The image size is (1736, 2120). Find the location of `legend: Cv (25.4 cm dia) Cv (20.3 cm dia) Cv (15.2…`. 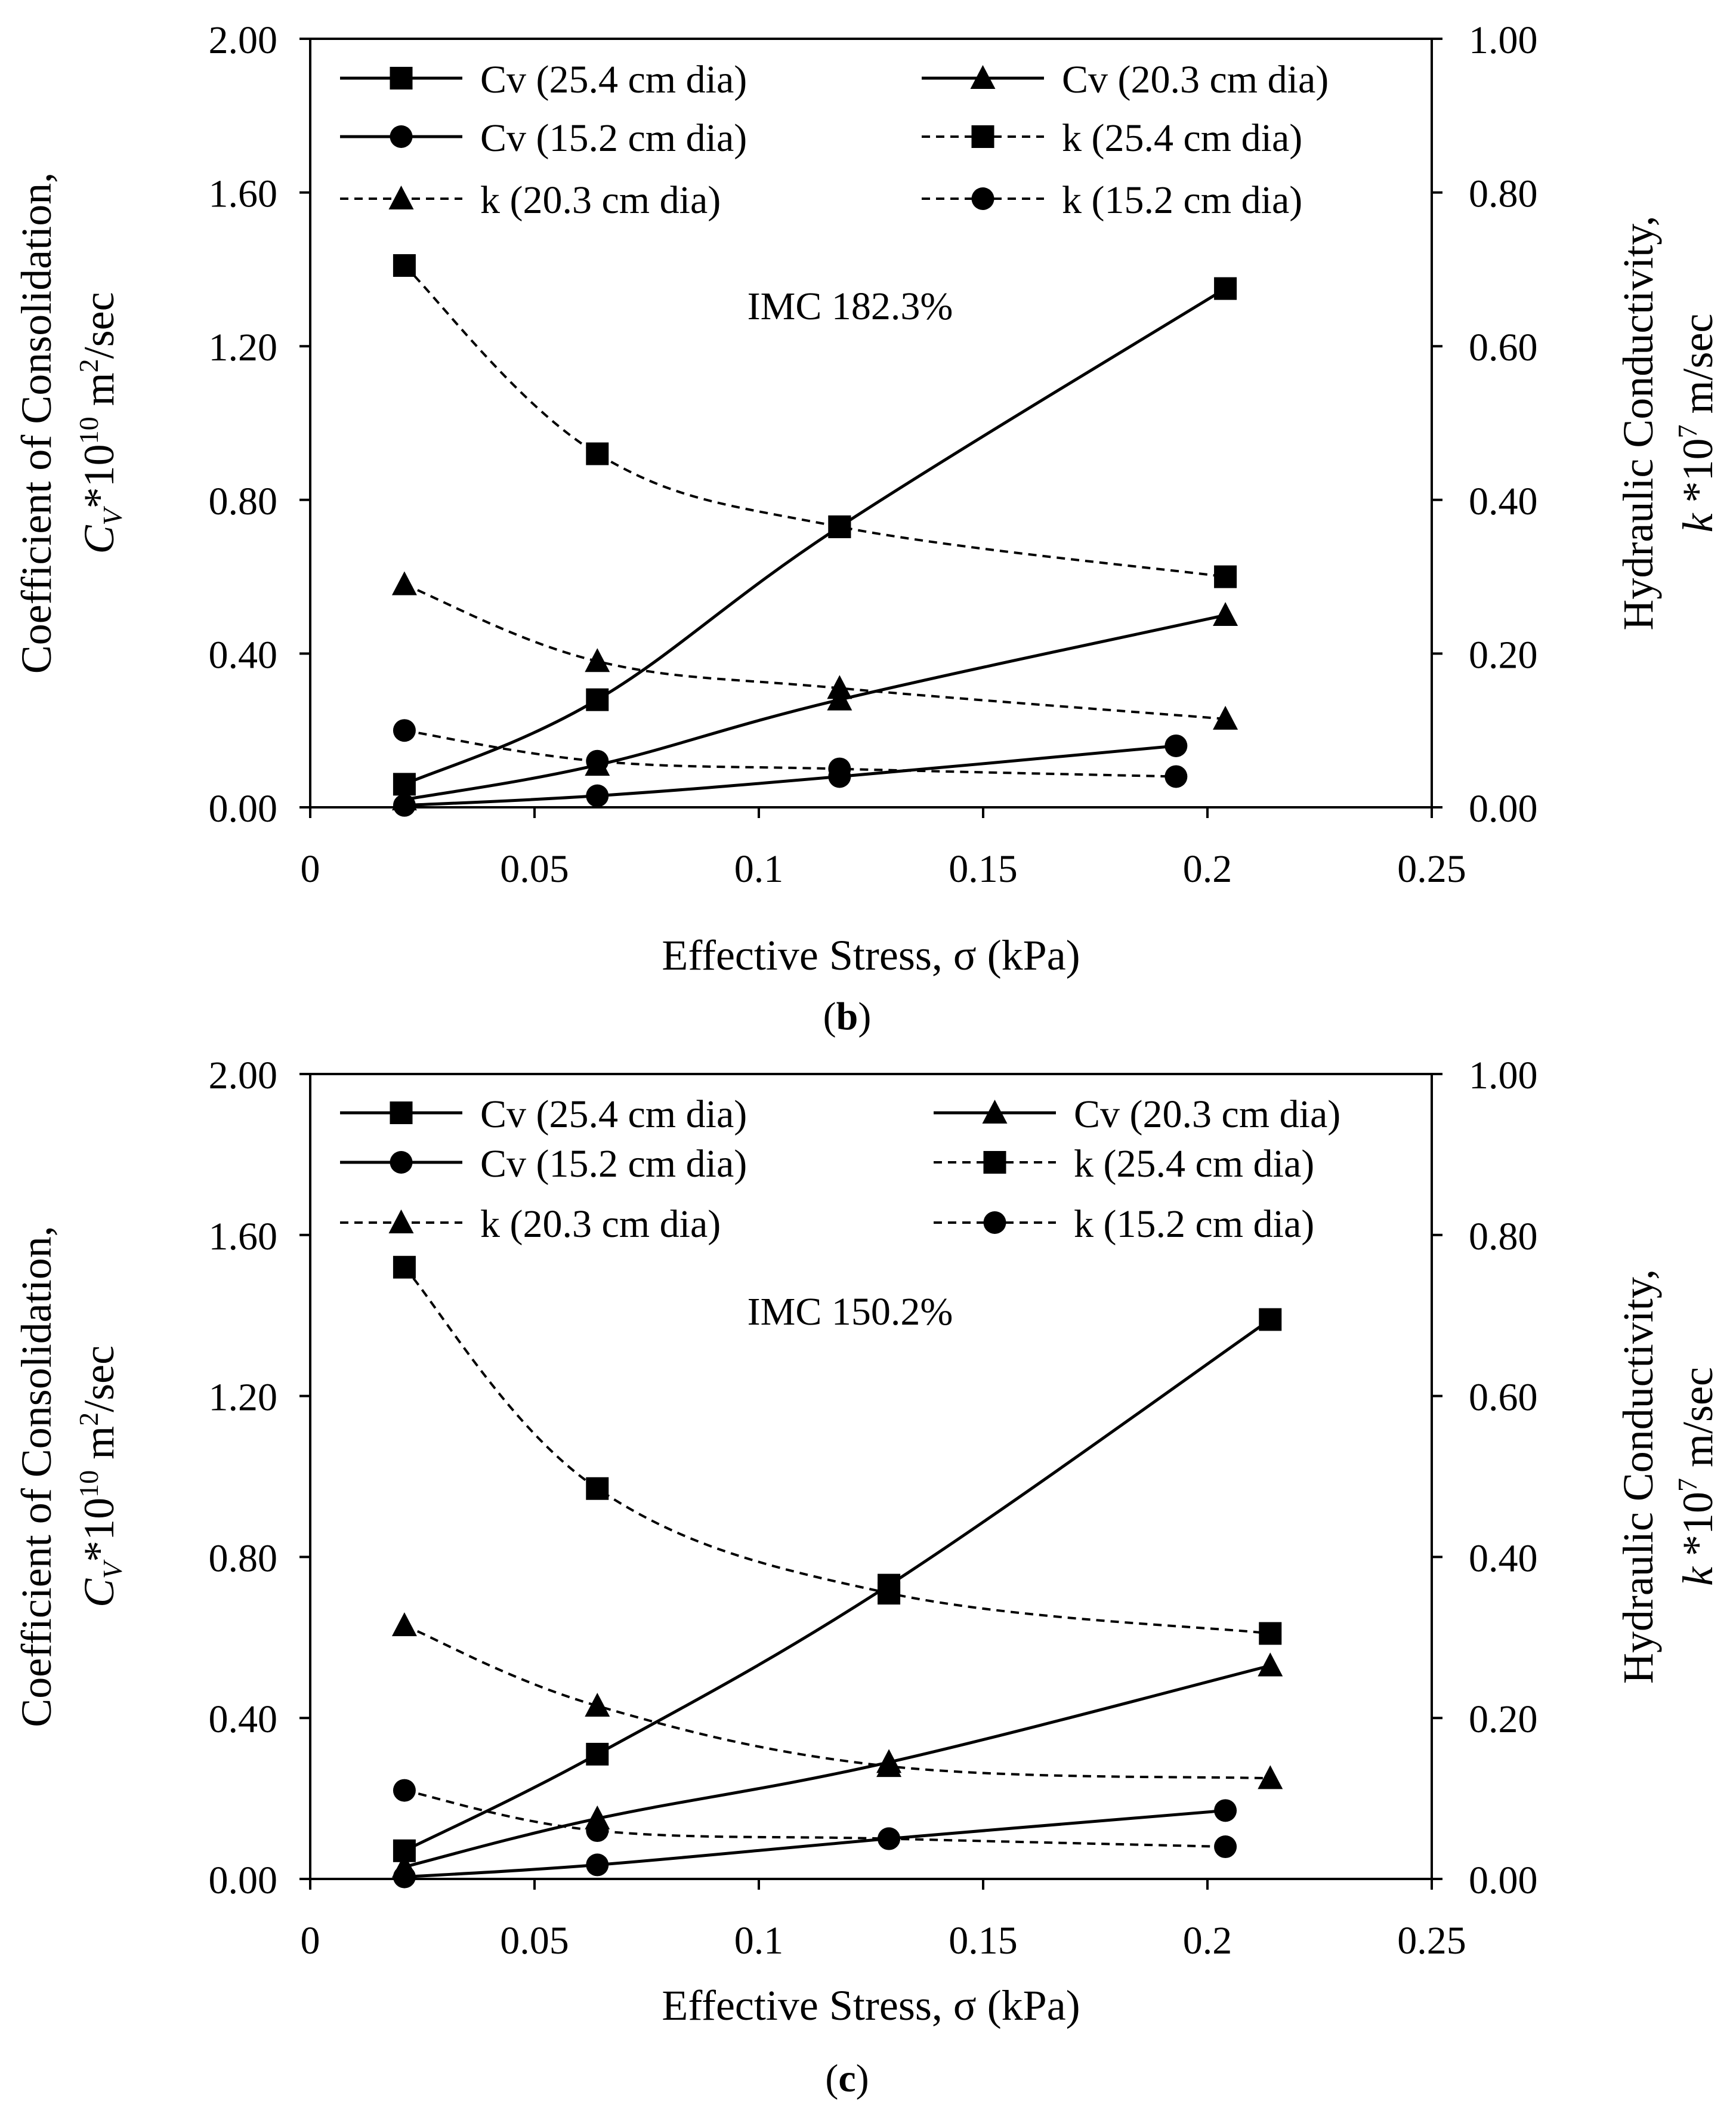

legend: Cv (25.4 cm dia) Cv (20.3 cm dia) Cv (15.2… is located at coordinates (835, 140).